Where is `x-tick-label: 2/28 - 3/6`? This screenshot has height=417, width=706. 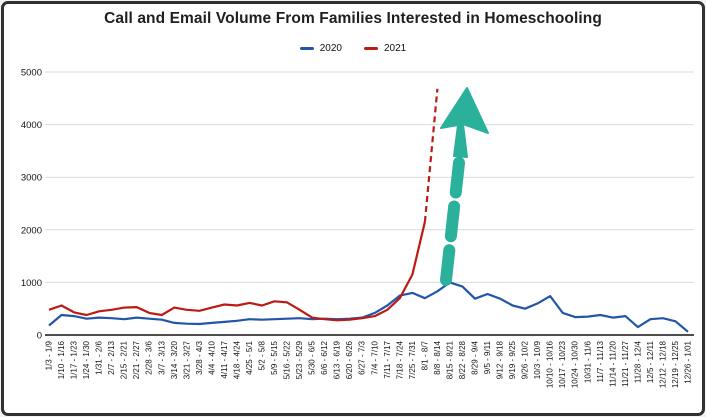
x-tick-label: 2/28 - 3/6 is located at coordinates (149, 357).